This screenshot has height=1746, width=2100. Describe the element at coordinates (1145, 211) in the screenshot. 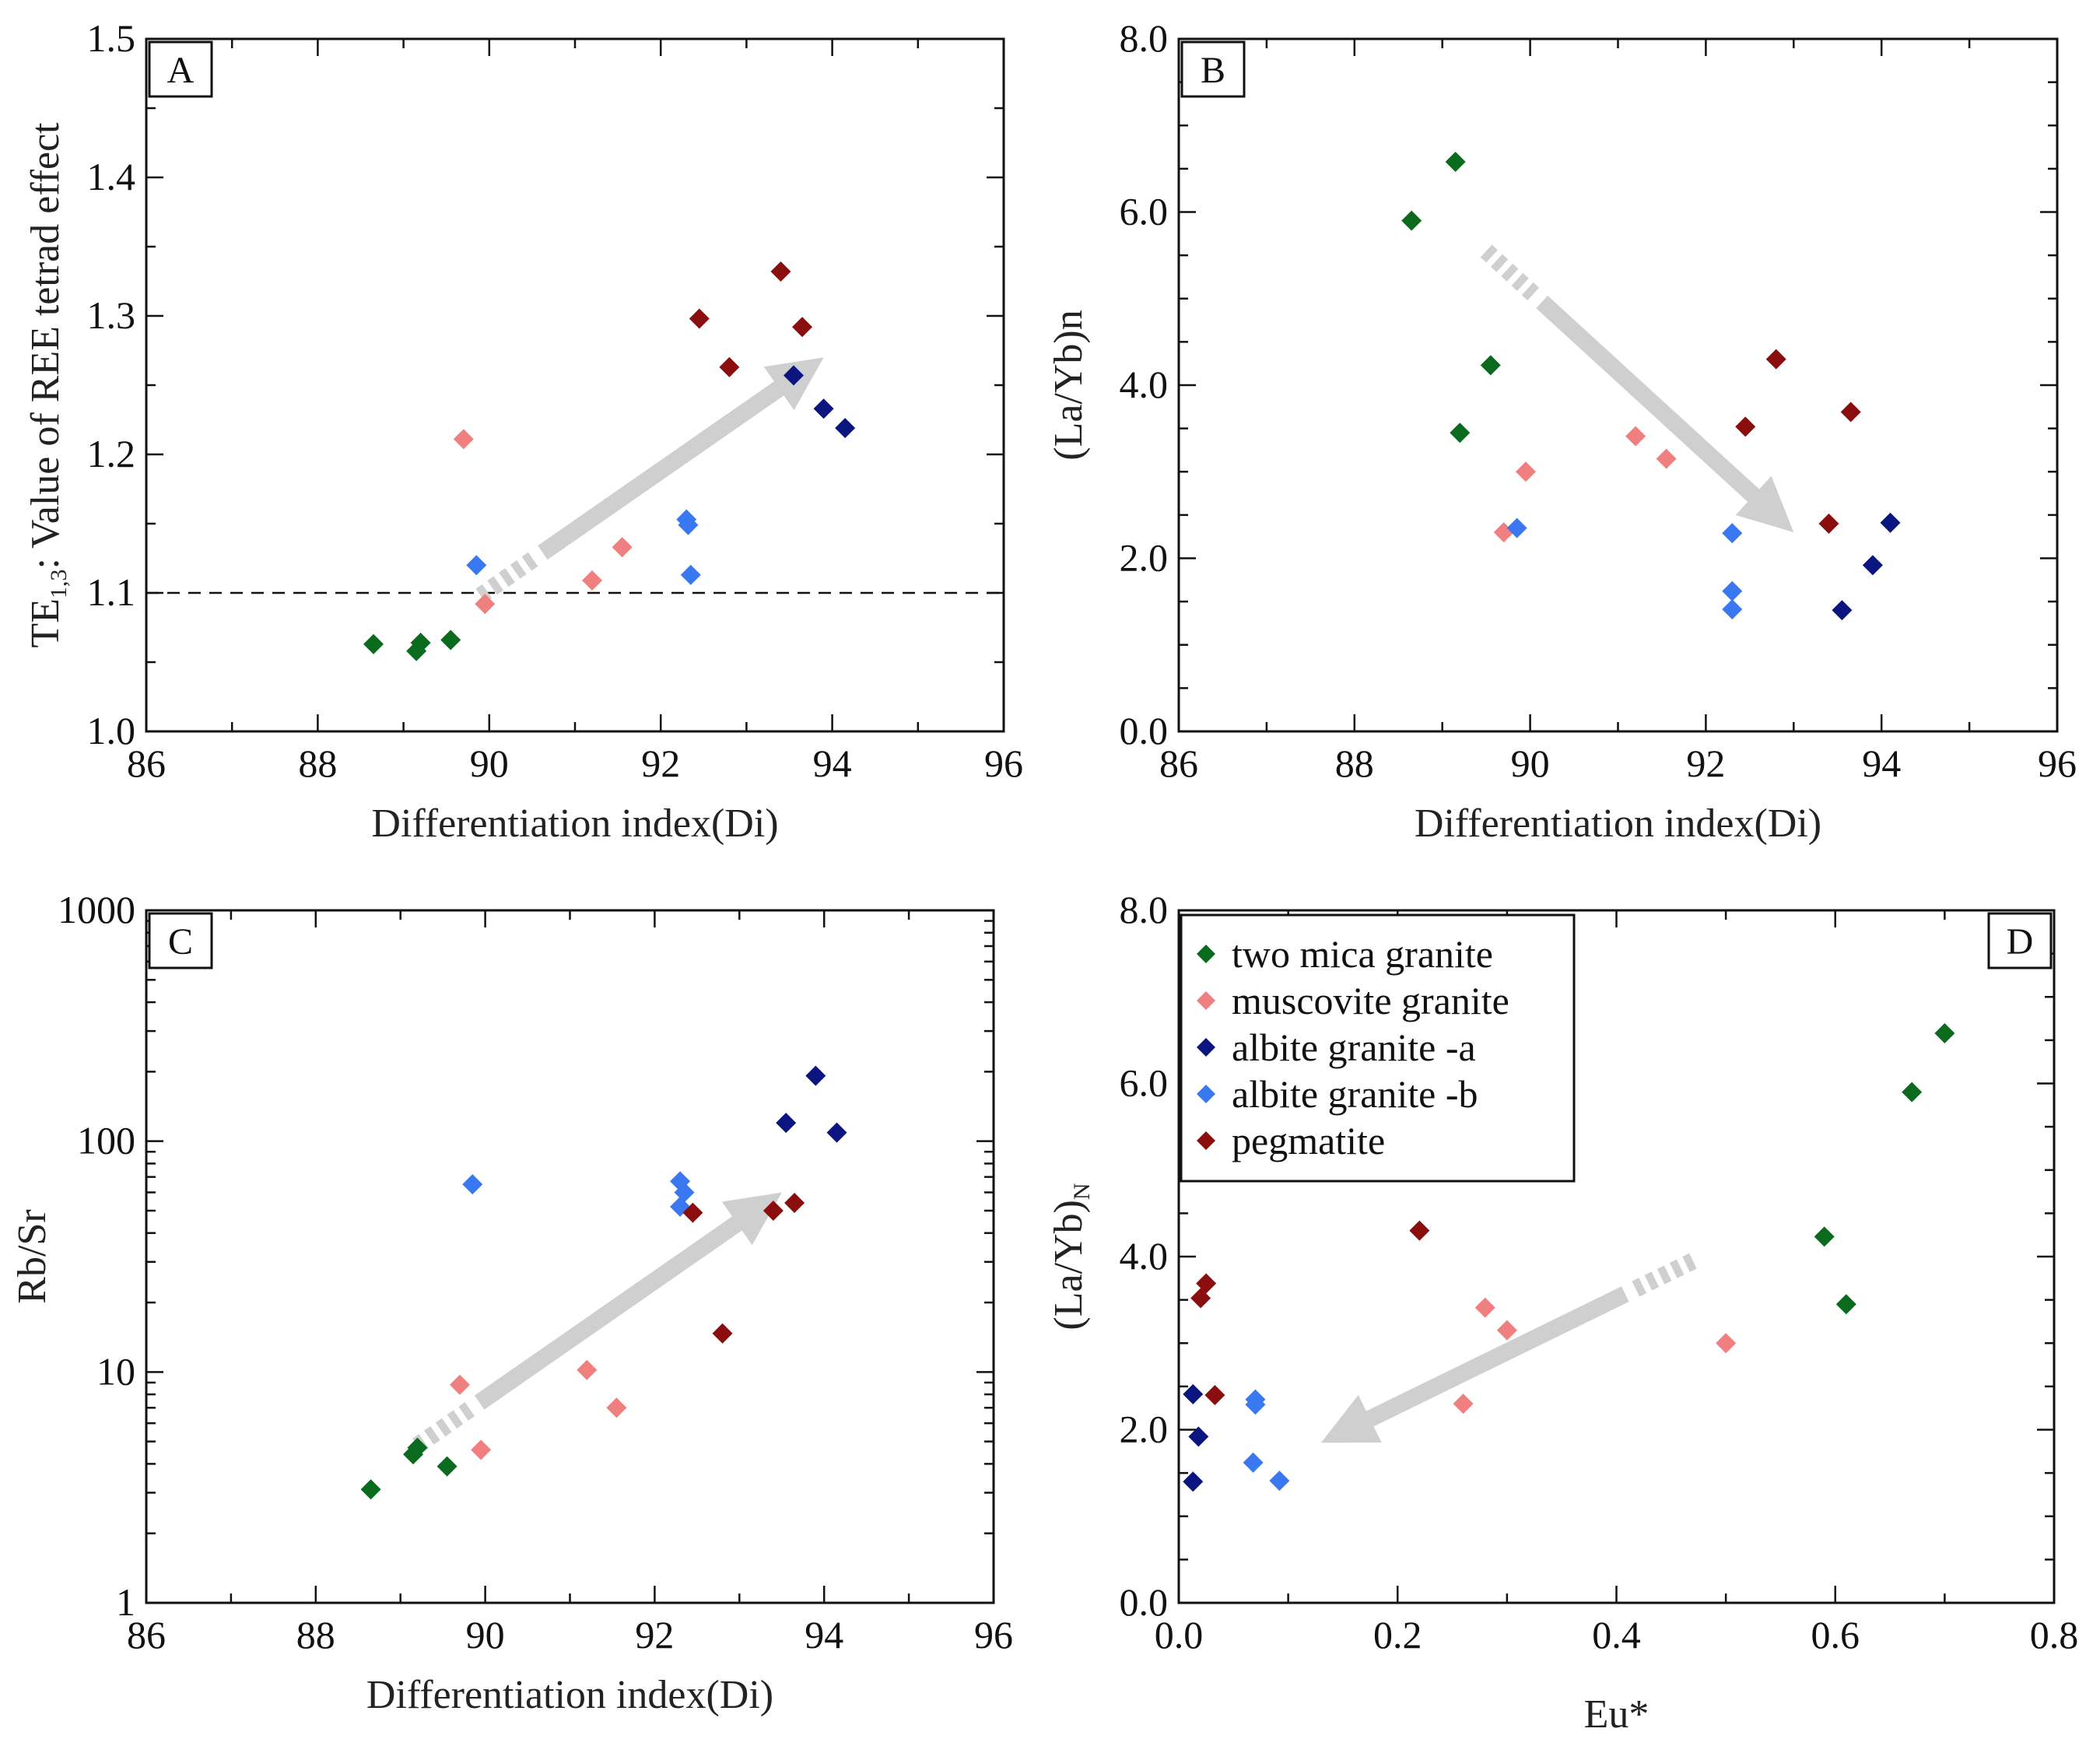

I see `y-tick-label: 6.0` at that location.